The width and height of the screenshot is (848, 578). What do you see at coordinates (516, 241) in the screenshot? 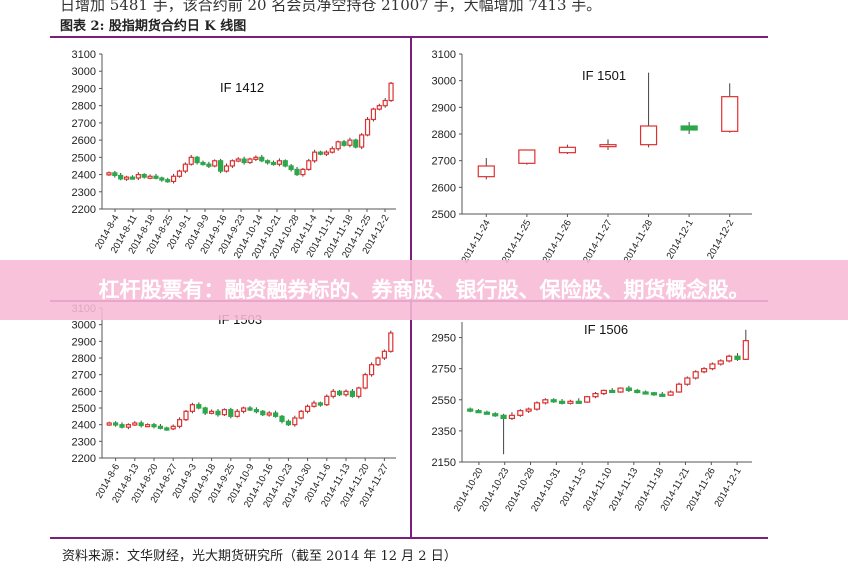
I see `x-tick-label: 2014-11-25` at bounding box center [516, 241].